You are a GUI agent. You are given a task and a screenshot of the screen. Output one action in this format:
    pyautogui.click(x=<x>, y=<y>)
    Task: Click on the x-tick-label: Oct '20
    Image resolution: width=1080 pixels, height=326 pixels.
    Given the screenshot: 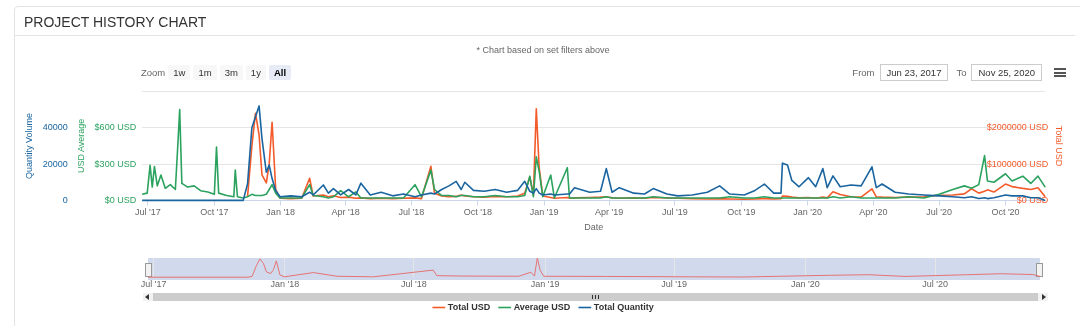 What is the action you would take?
    pyautogui.click(x=1005, y=212)
    